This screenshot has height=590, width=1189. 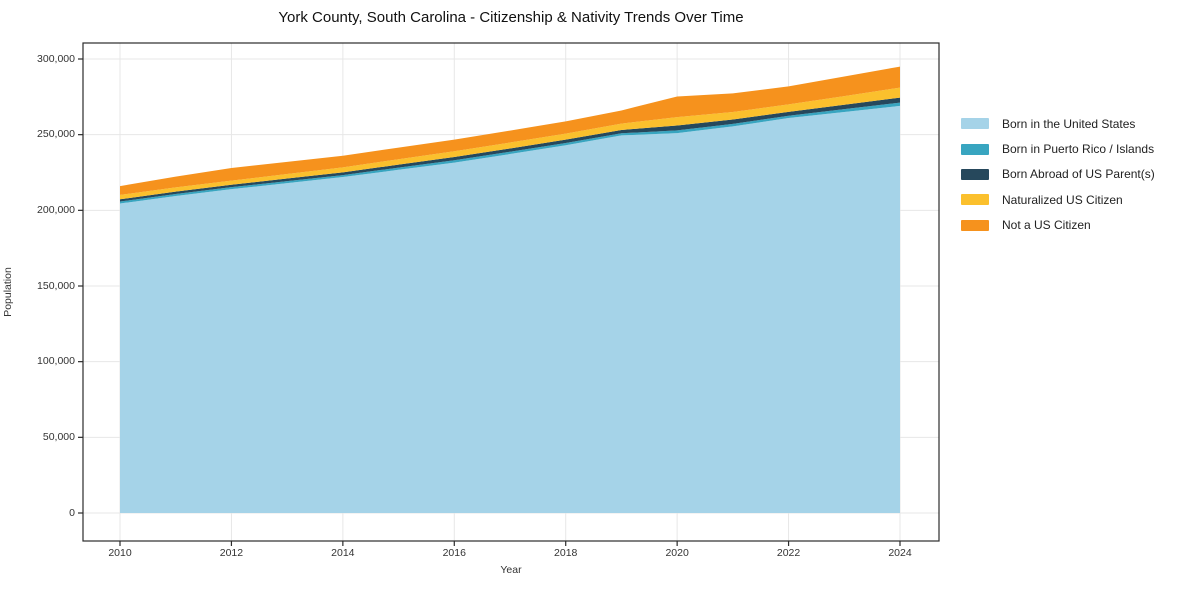 I want to click on y-tick-label: 200,000, so click(x=56, y=209).